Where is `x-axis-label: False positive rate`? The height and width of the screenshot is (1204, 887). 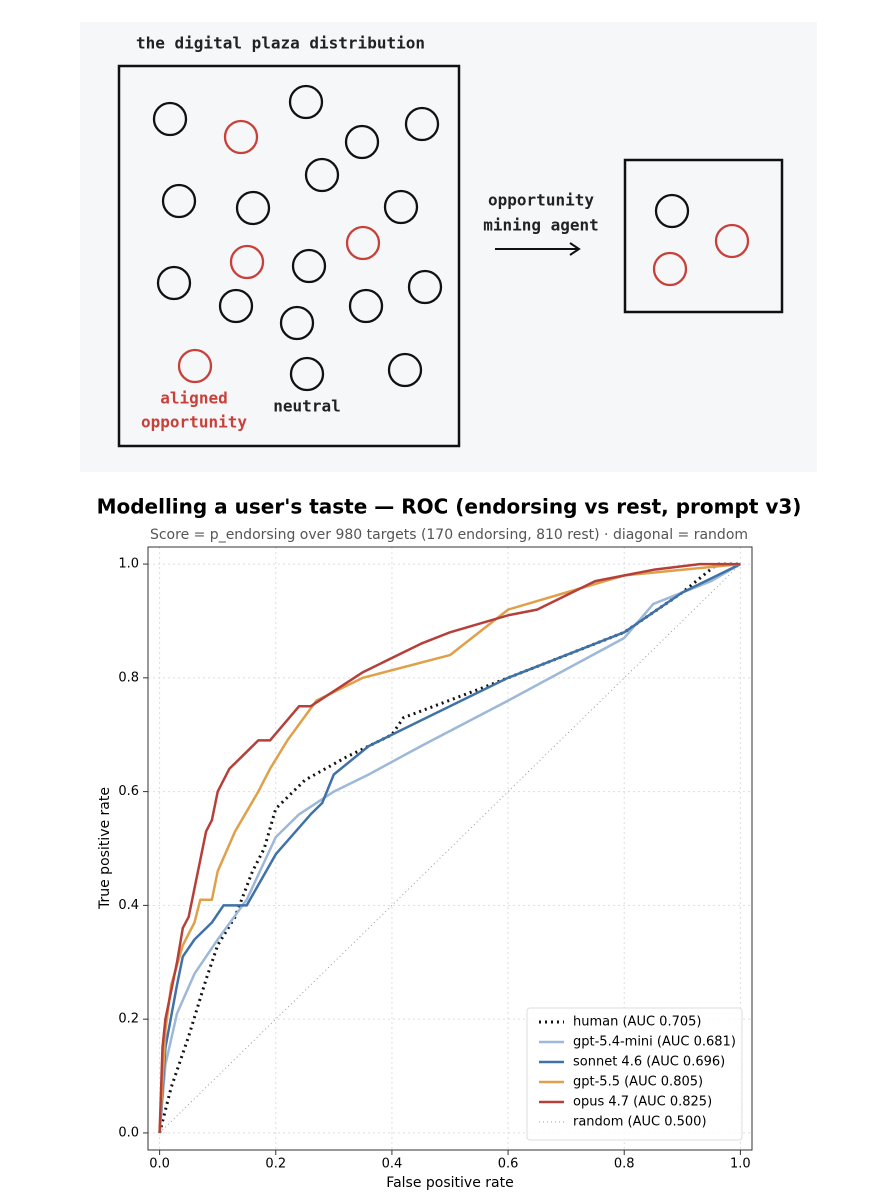 x-axis-label: False positive rate is located at coordinates (449, 1183).